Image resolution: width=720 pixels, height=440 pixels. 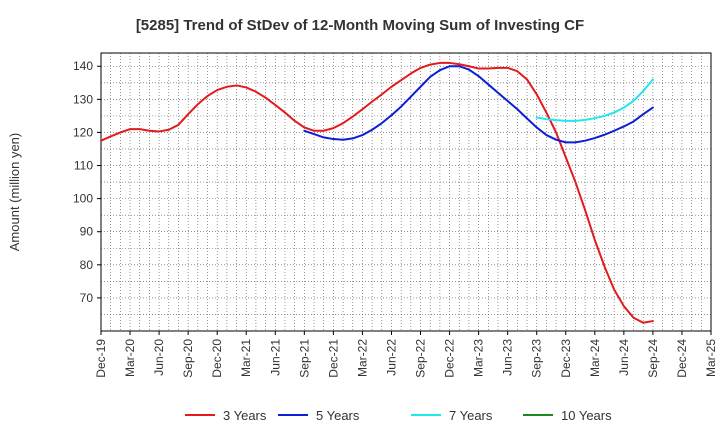 What do you see at coordinates (682, 358) in the screenshot?
I see `x-tick-label: Dec-24` at bounding box center [682, 358].